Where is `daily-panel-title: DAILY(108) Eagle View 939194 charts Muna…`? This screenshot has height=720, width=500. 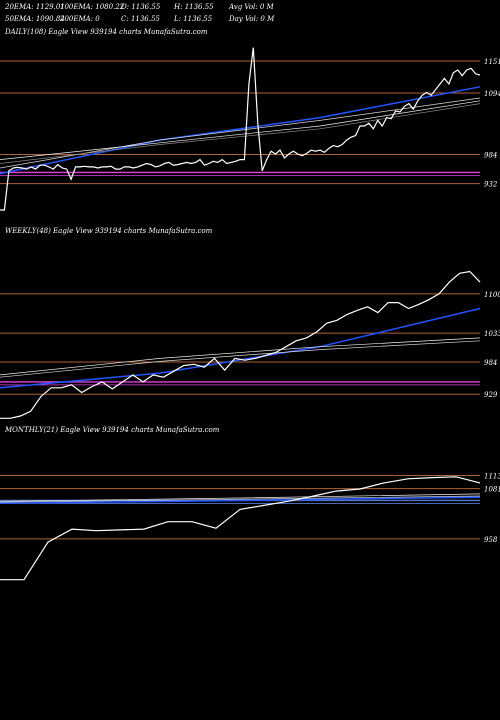
daily-panel-title: DAILY(108) Eagle View 939194 charts Muna… is located at coordinates (106, 32).